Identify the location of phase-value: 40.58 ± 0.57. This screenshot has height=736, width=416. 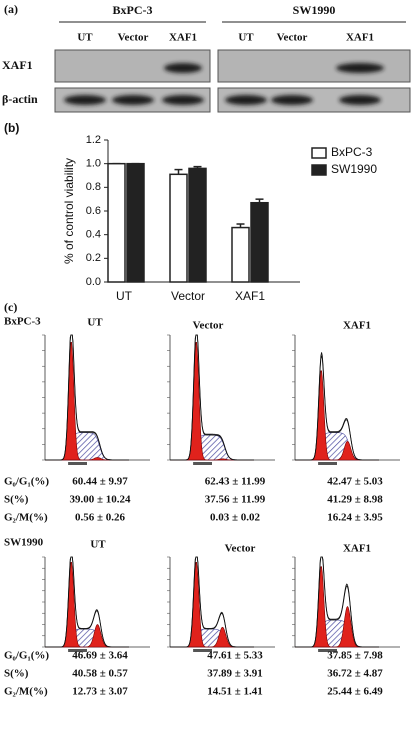
(100, 674).